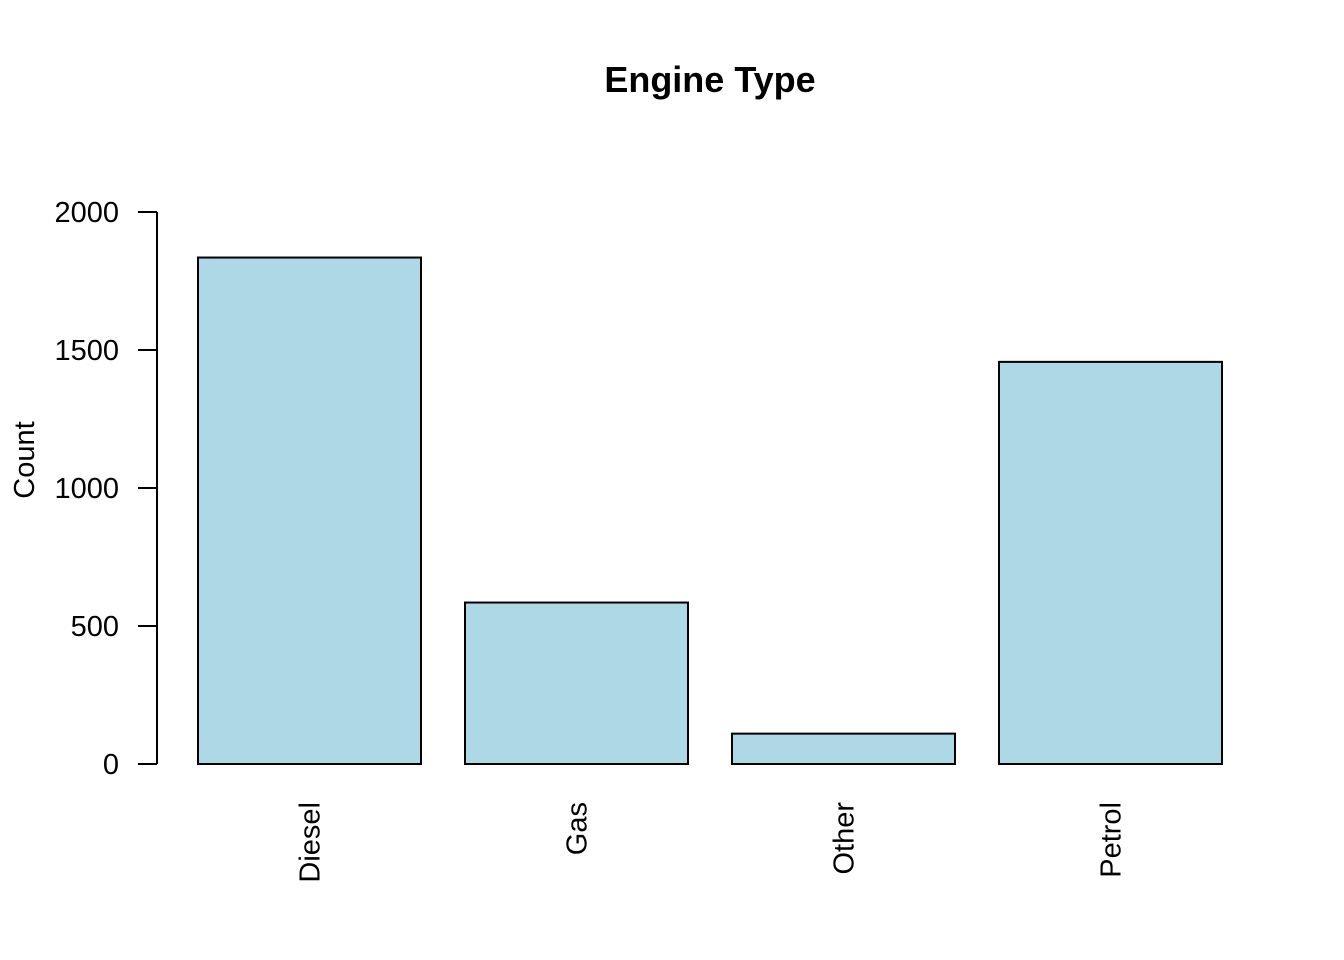 The image size is (1344, 960). I want to click on bar-diesel, so click(309, 510).